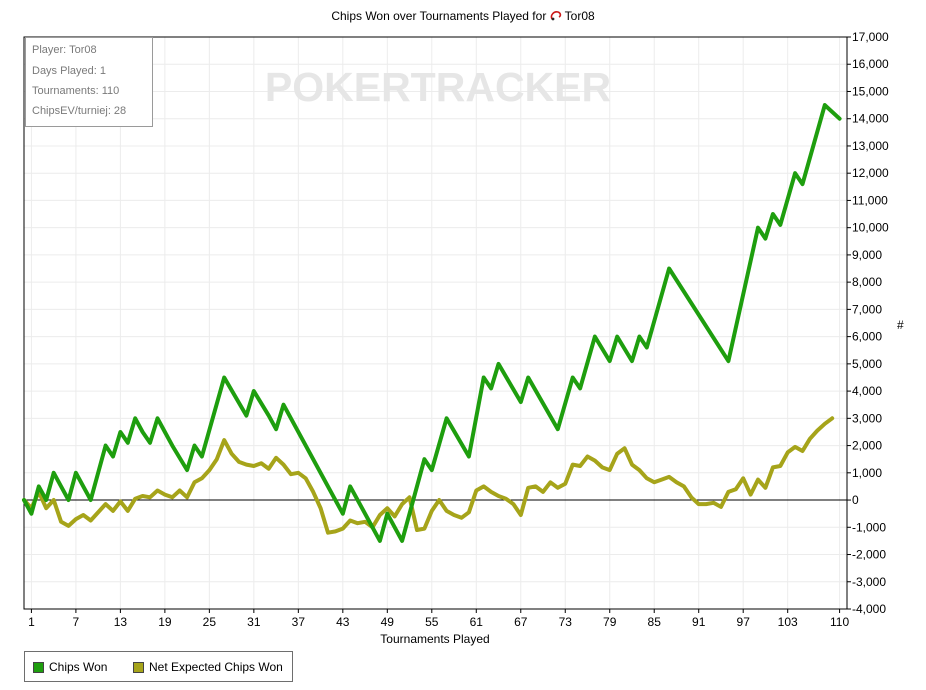 The height and width of the screenshot is (690, 926). What do you see at coordinates (744, 622) in the screenshot?
I see `x-tick-label: 97` at bounding box center [744, 622].